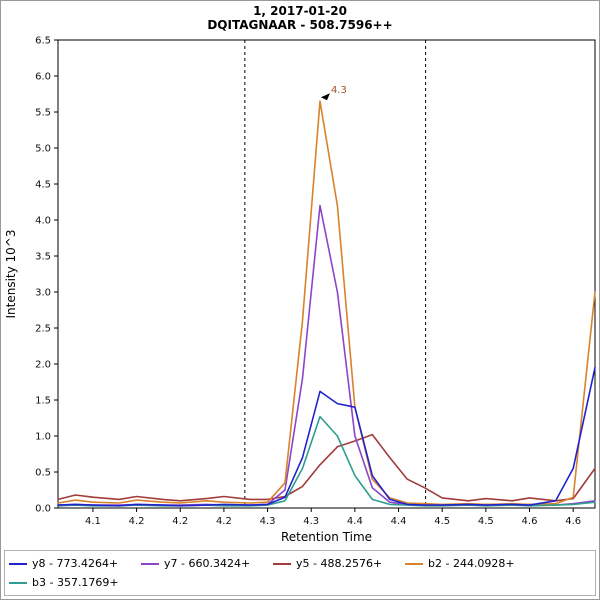 This screenshot has width=600, height=600. I want to click on legend-swatch-y8, so click(18, 563).